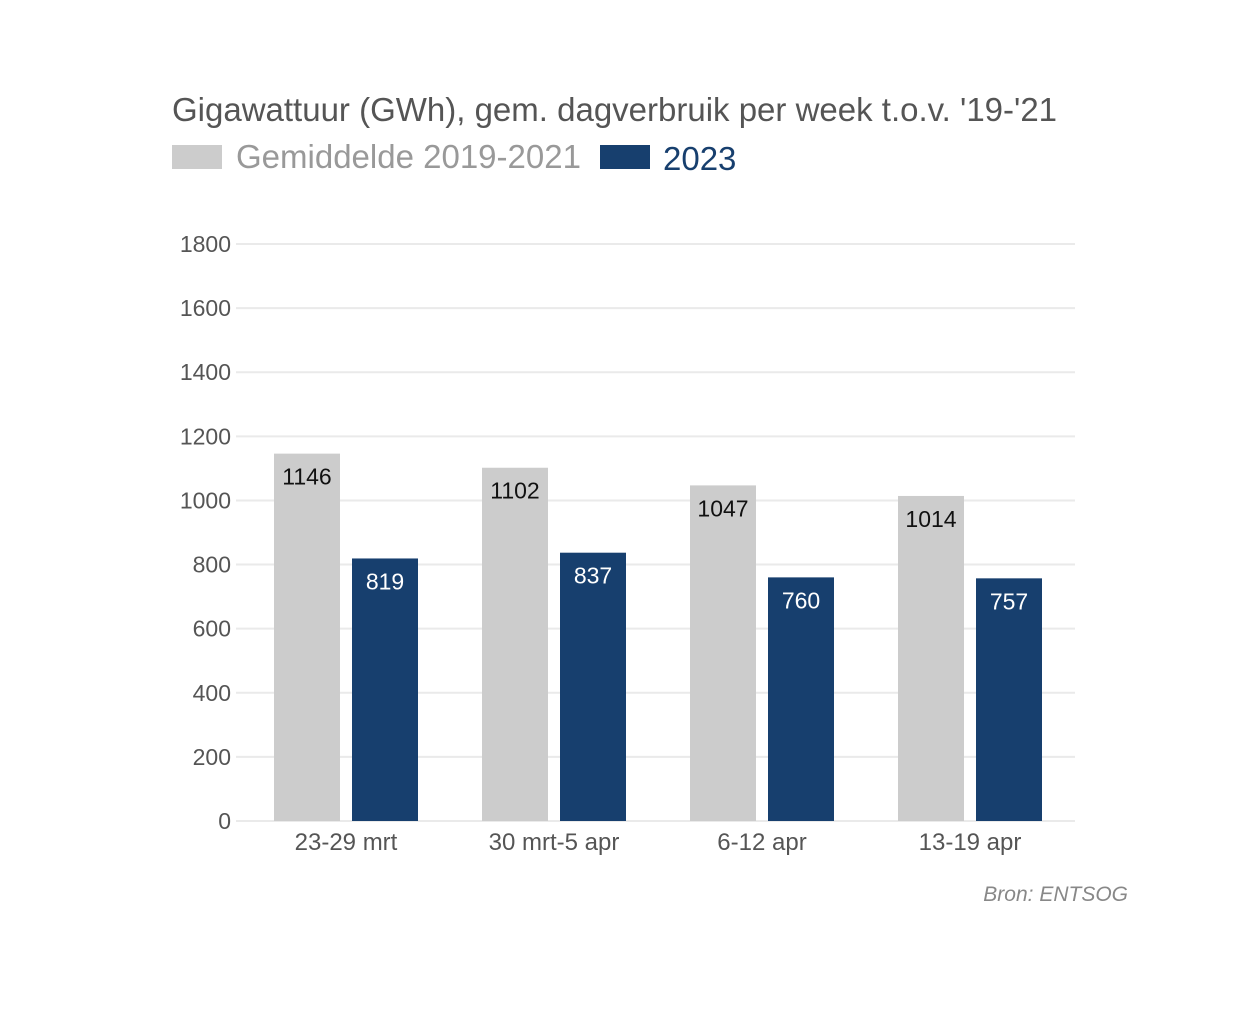 This screenshot has width=1250, height=1014. I want to click on legend-swatch-2023, so click(625, 157).